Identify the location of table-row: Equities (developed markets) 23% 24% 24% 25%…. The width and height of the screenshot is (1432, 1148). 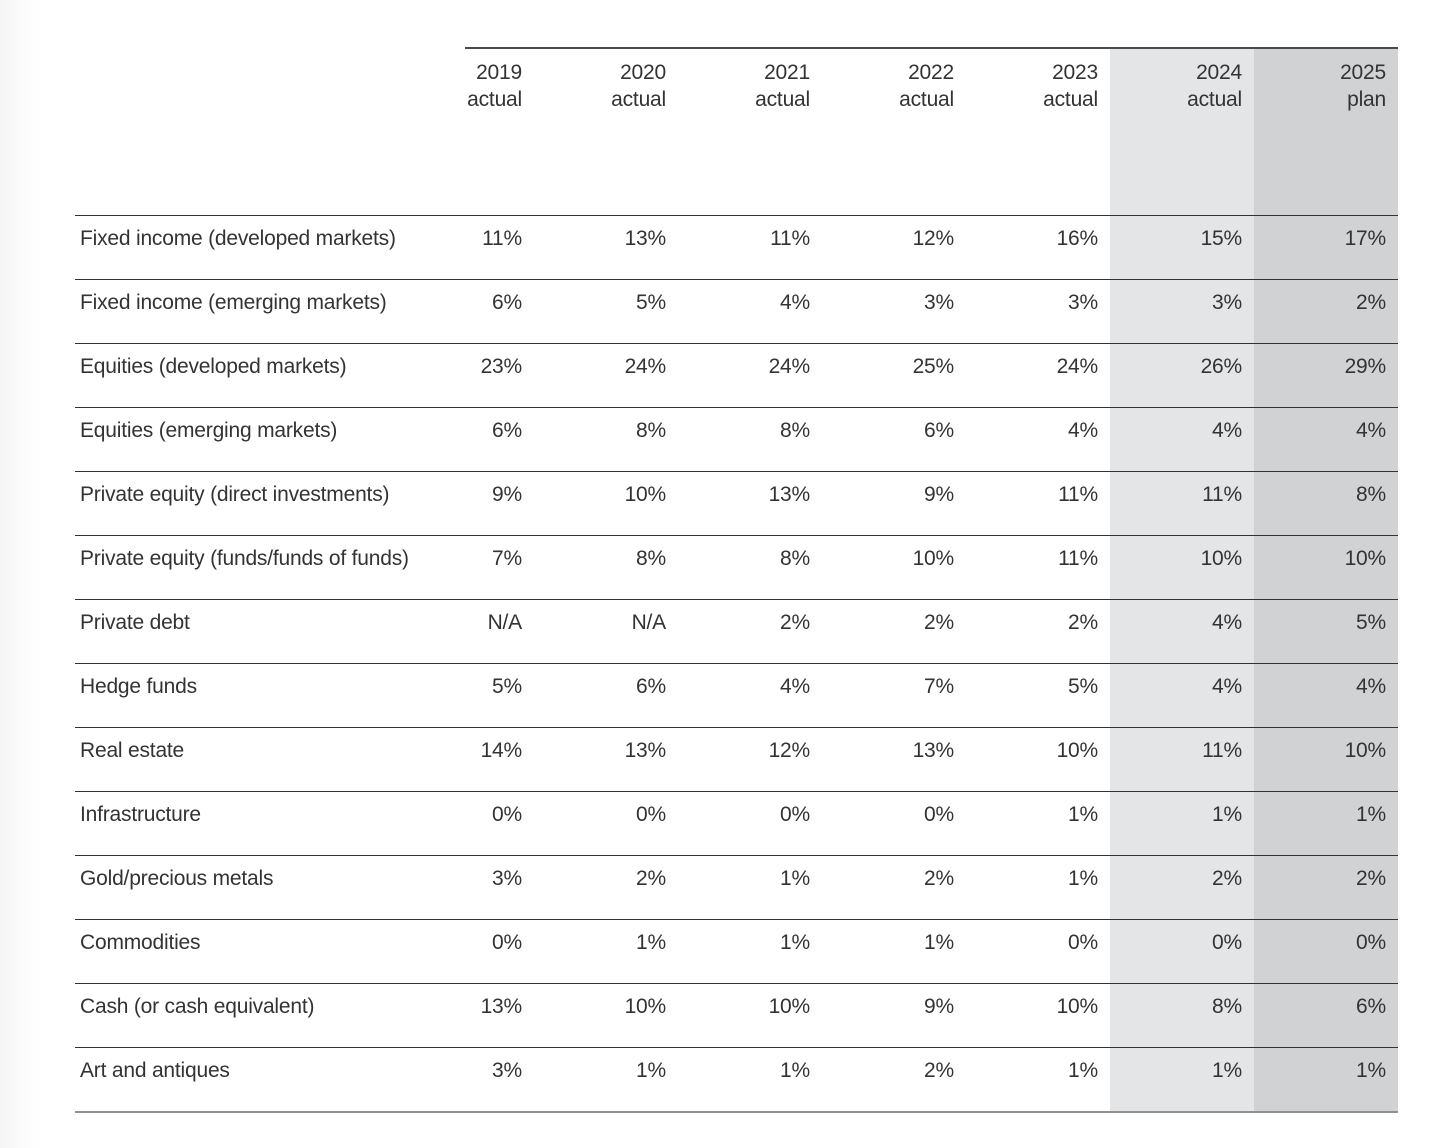
(736, 374).